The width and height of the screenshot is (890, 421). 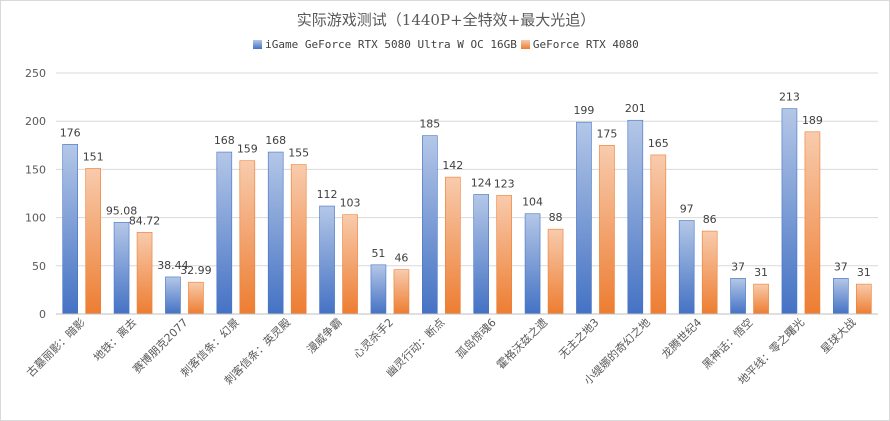 What do you see at coordinates (324, 335) in the screenshot?
I see `x-category-label: 漫威争霸` at bounding box center [324, 335].